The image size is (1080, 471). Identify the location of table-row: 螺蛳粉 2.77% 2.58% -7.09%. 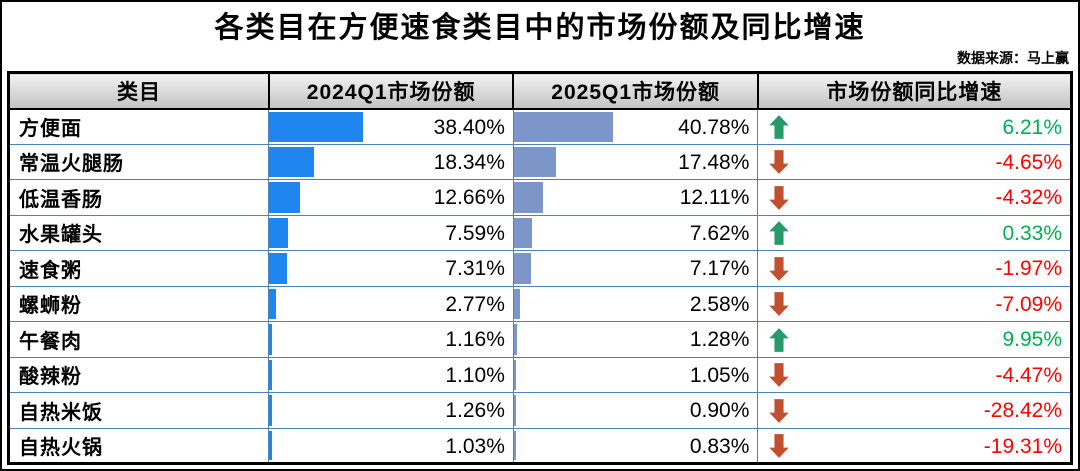
(539, 303).